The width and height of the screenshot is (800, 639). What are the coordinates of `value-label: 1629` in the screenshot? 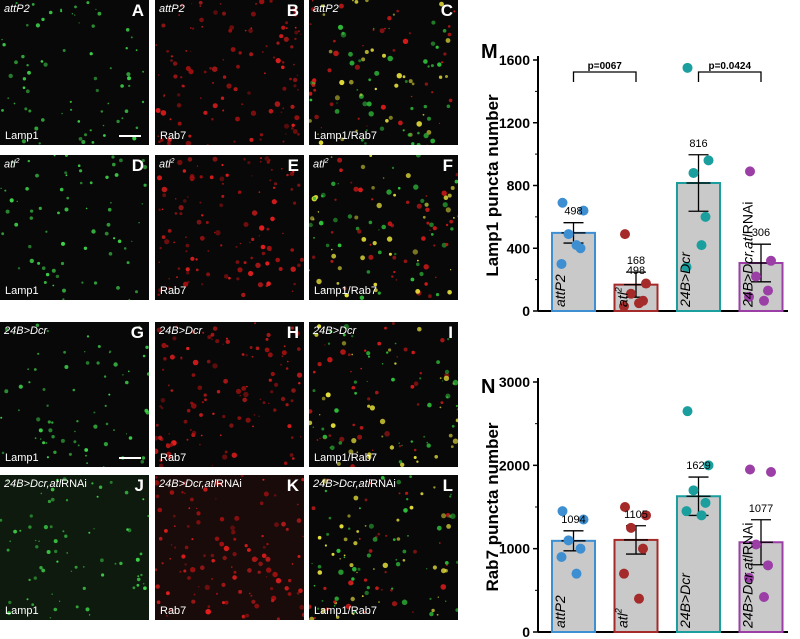 It's located at (698, 466).